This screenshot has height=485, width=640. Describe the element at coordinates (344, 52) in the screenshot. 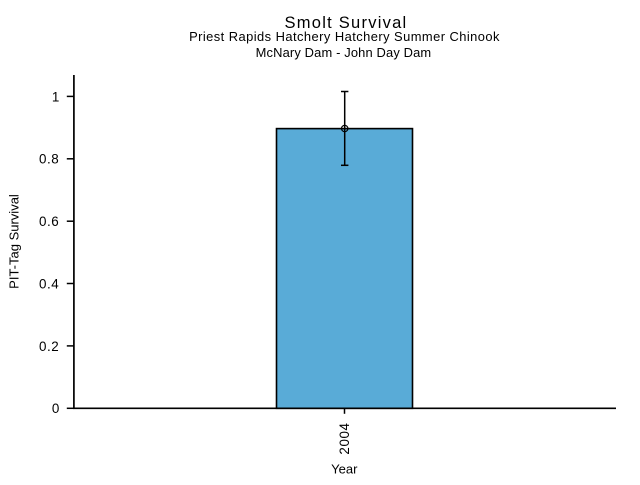

I see `svg-text: McNary Dam - John Day Dam` at that location.